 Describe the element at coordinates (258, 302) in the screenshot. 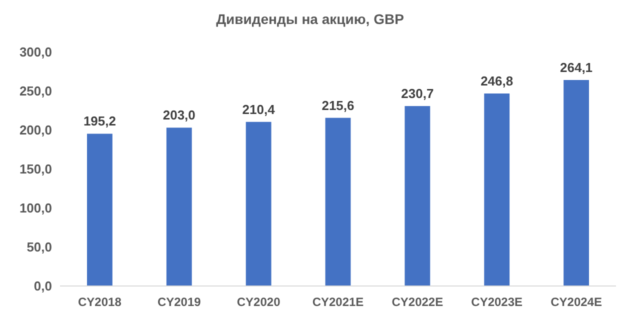

I see `x-tick-label: CY2020` at that location.